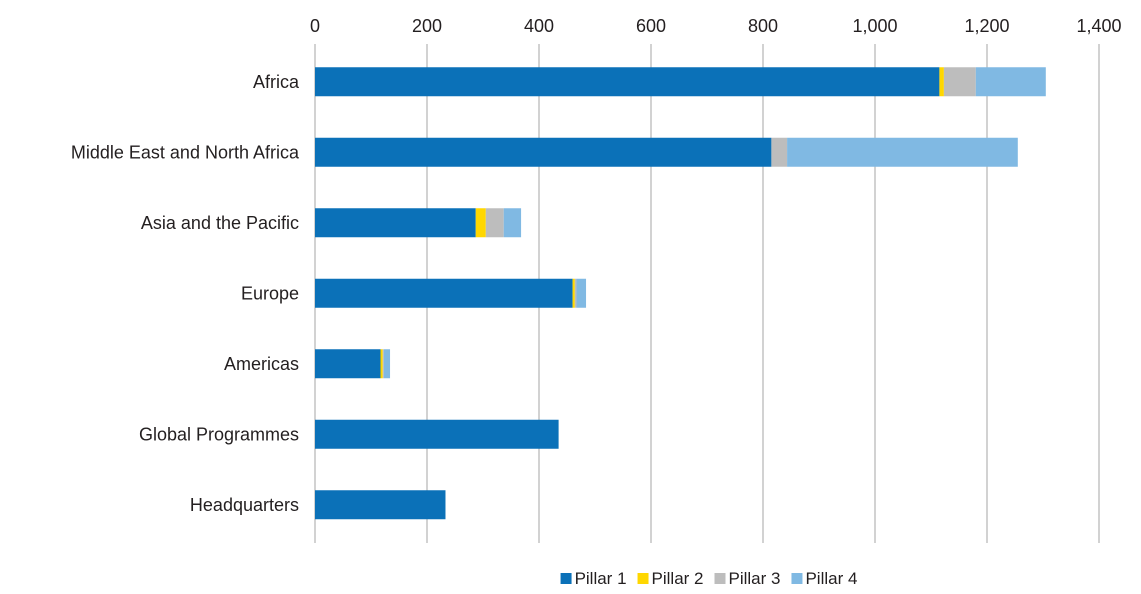 This screenshot has height=594, width=1141. Describe the element at coordinates (244, 505) in the screenshot. I see `category-label: Headquarters` at that location.